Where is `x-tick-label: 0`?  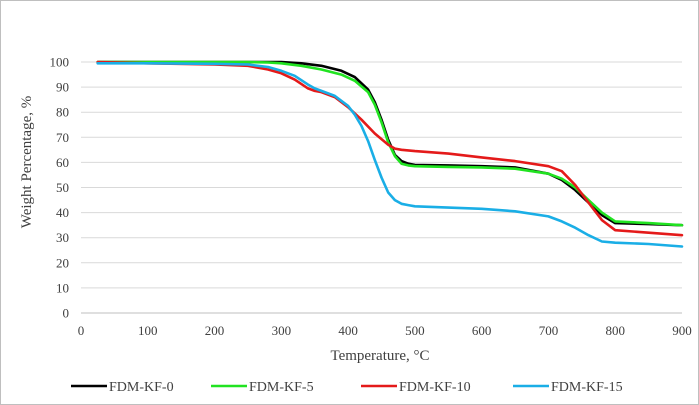
x-tick-label: 0 is located at coordinates (81, 330).